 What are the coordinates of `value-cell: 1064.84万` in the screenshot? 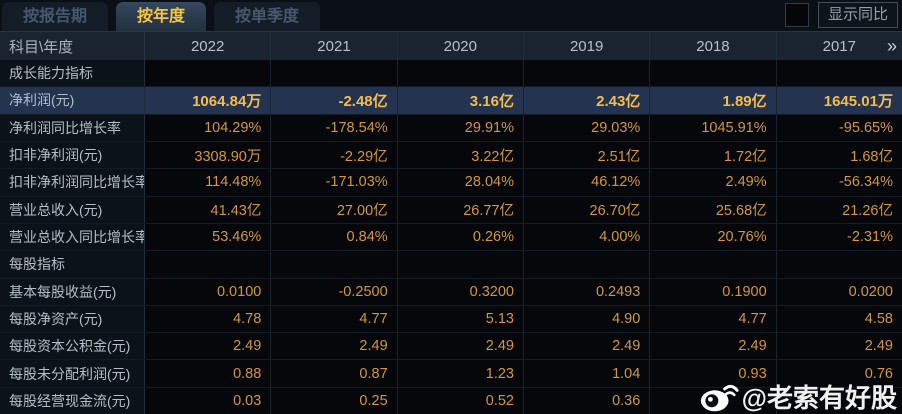 It's located at (208, 100).